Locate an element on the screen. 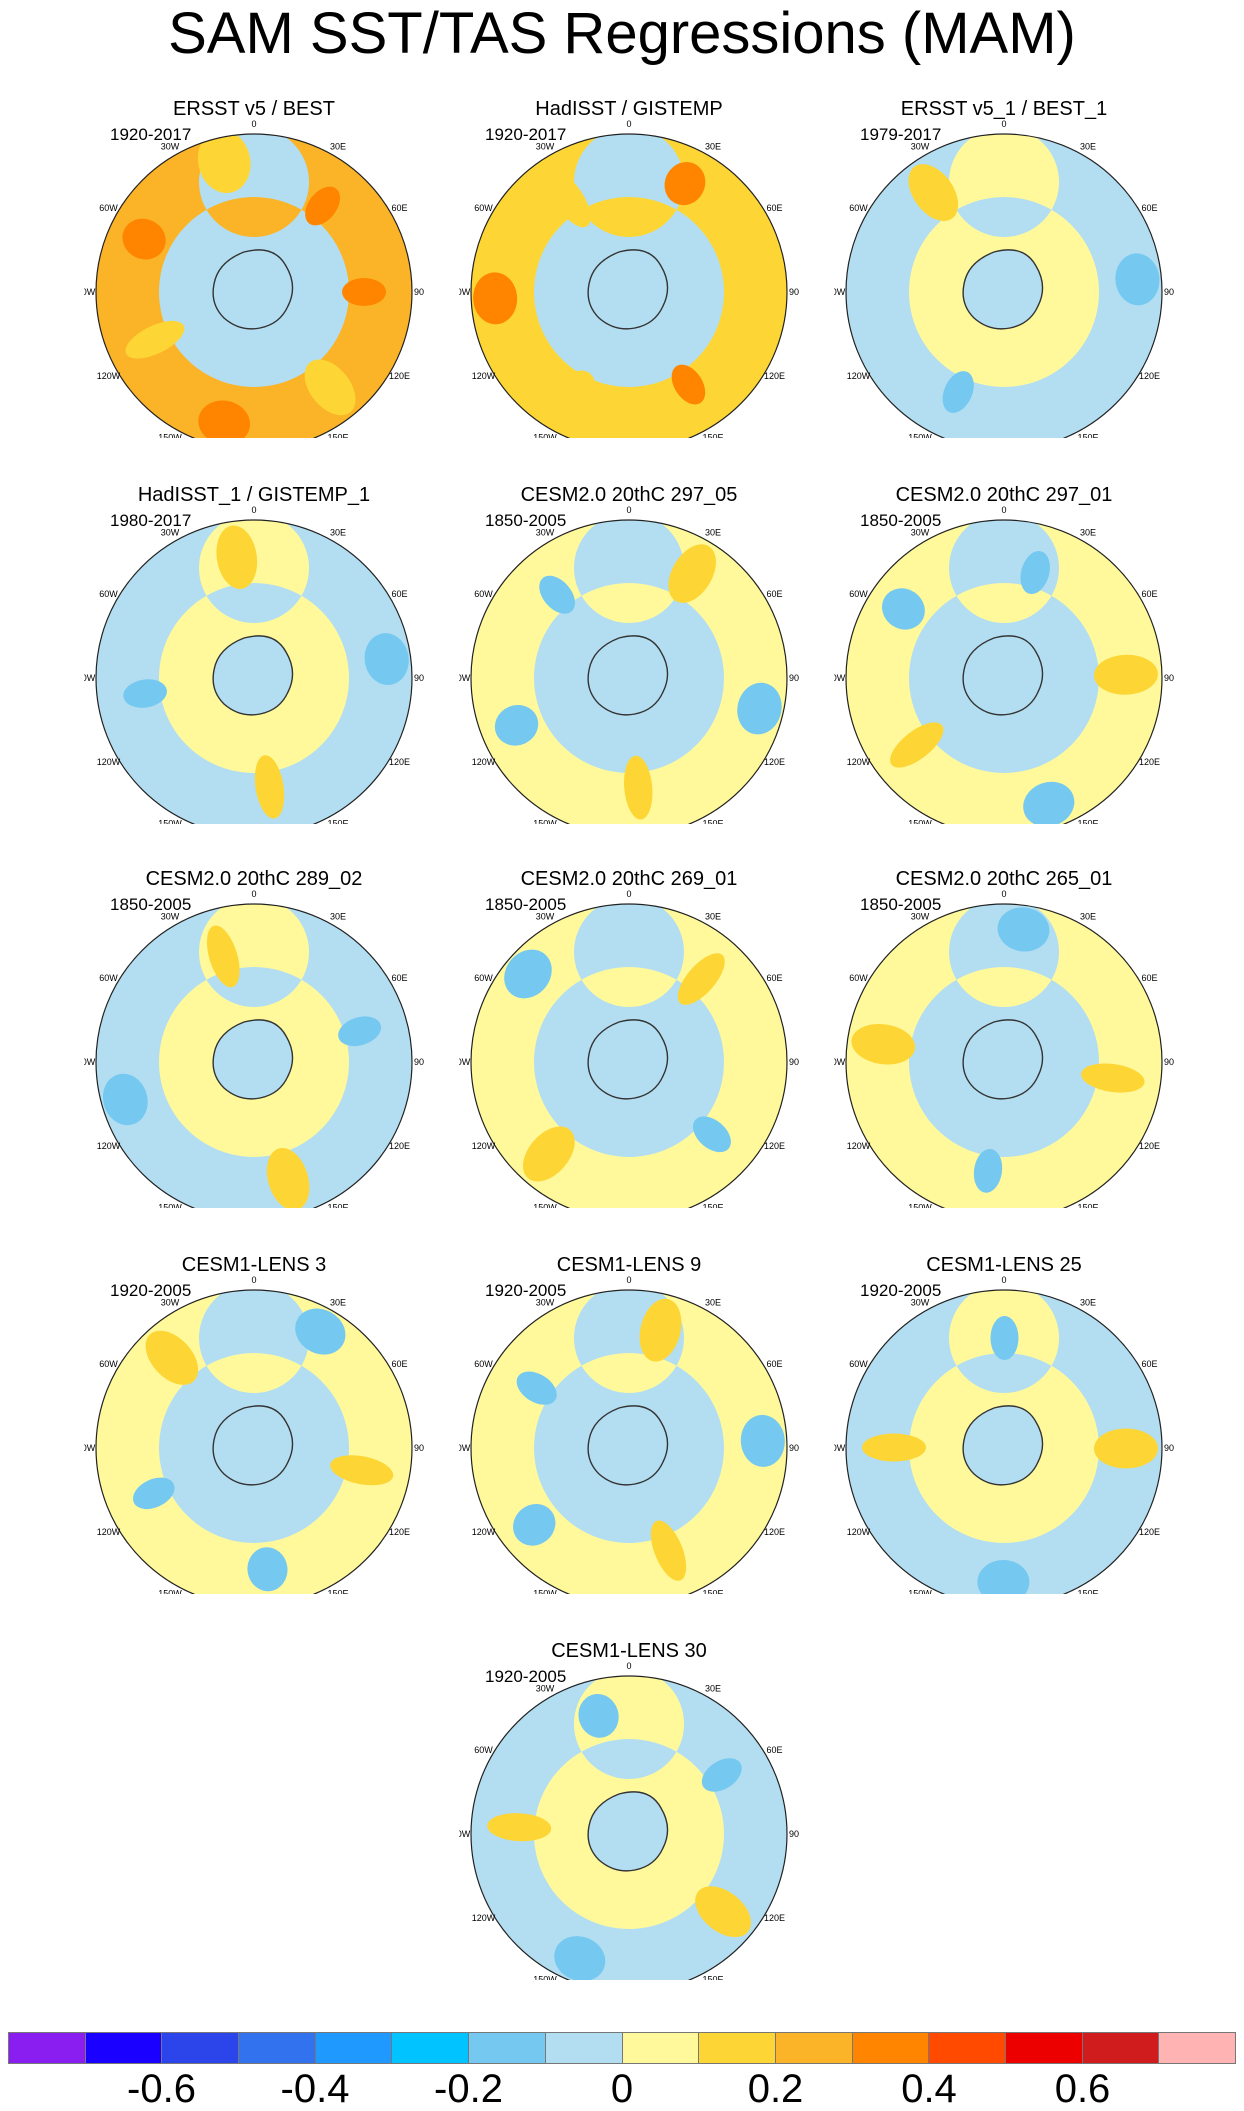 This screenshot has height=2111, width=1244. colorbar-tick-label: -0.4 is located at coordinates (315, 2089).